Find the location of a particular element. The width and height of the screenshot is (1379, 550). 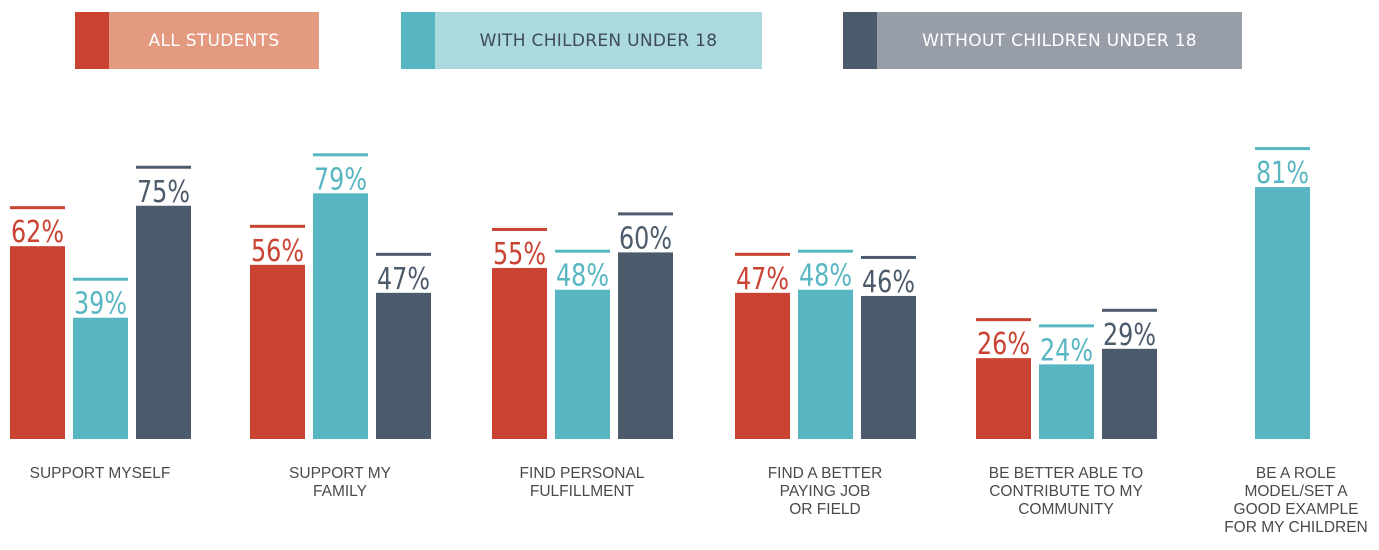

value-label: 81% is located at coordinates (1282, 173).